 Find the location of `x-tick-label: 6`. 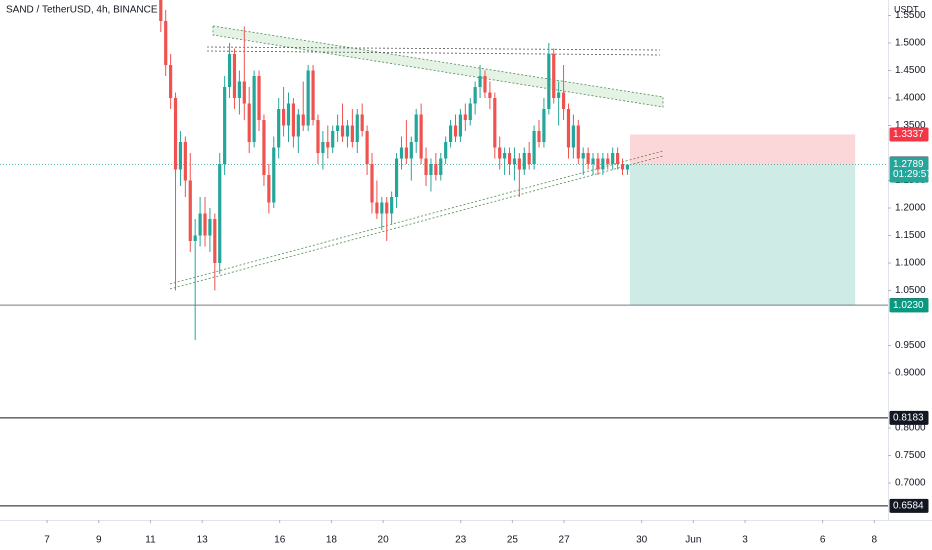

x-tick-label: 6 is located at coordinates (823, 540).